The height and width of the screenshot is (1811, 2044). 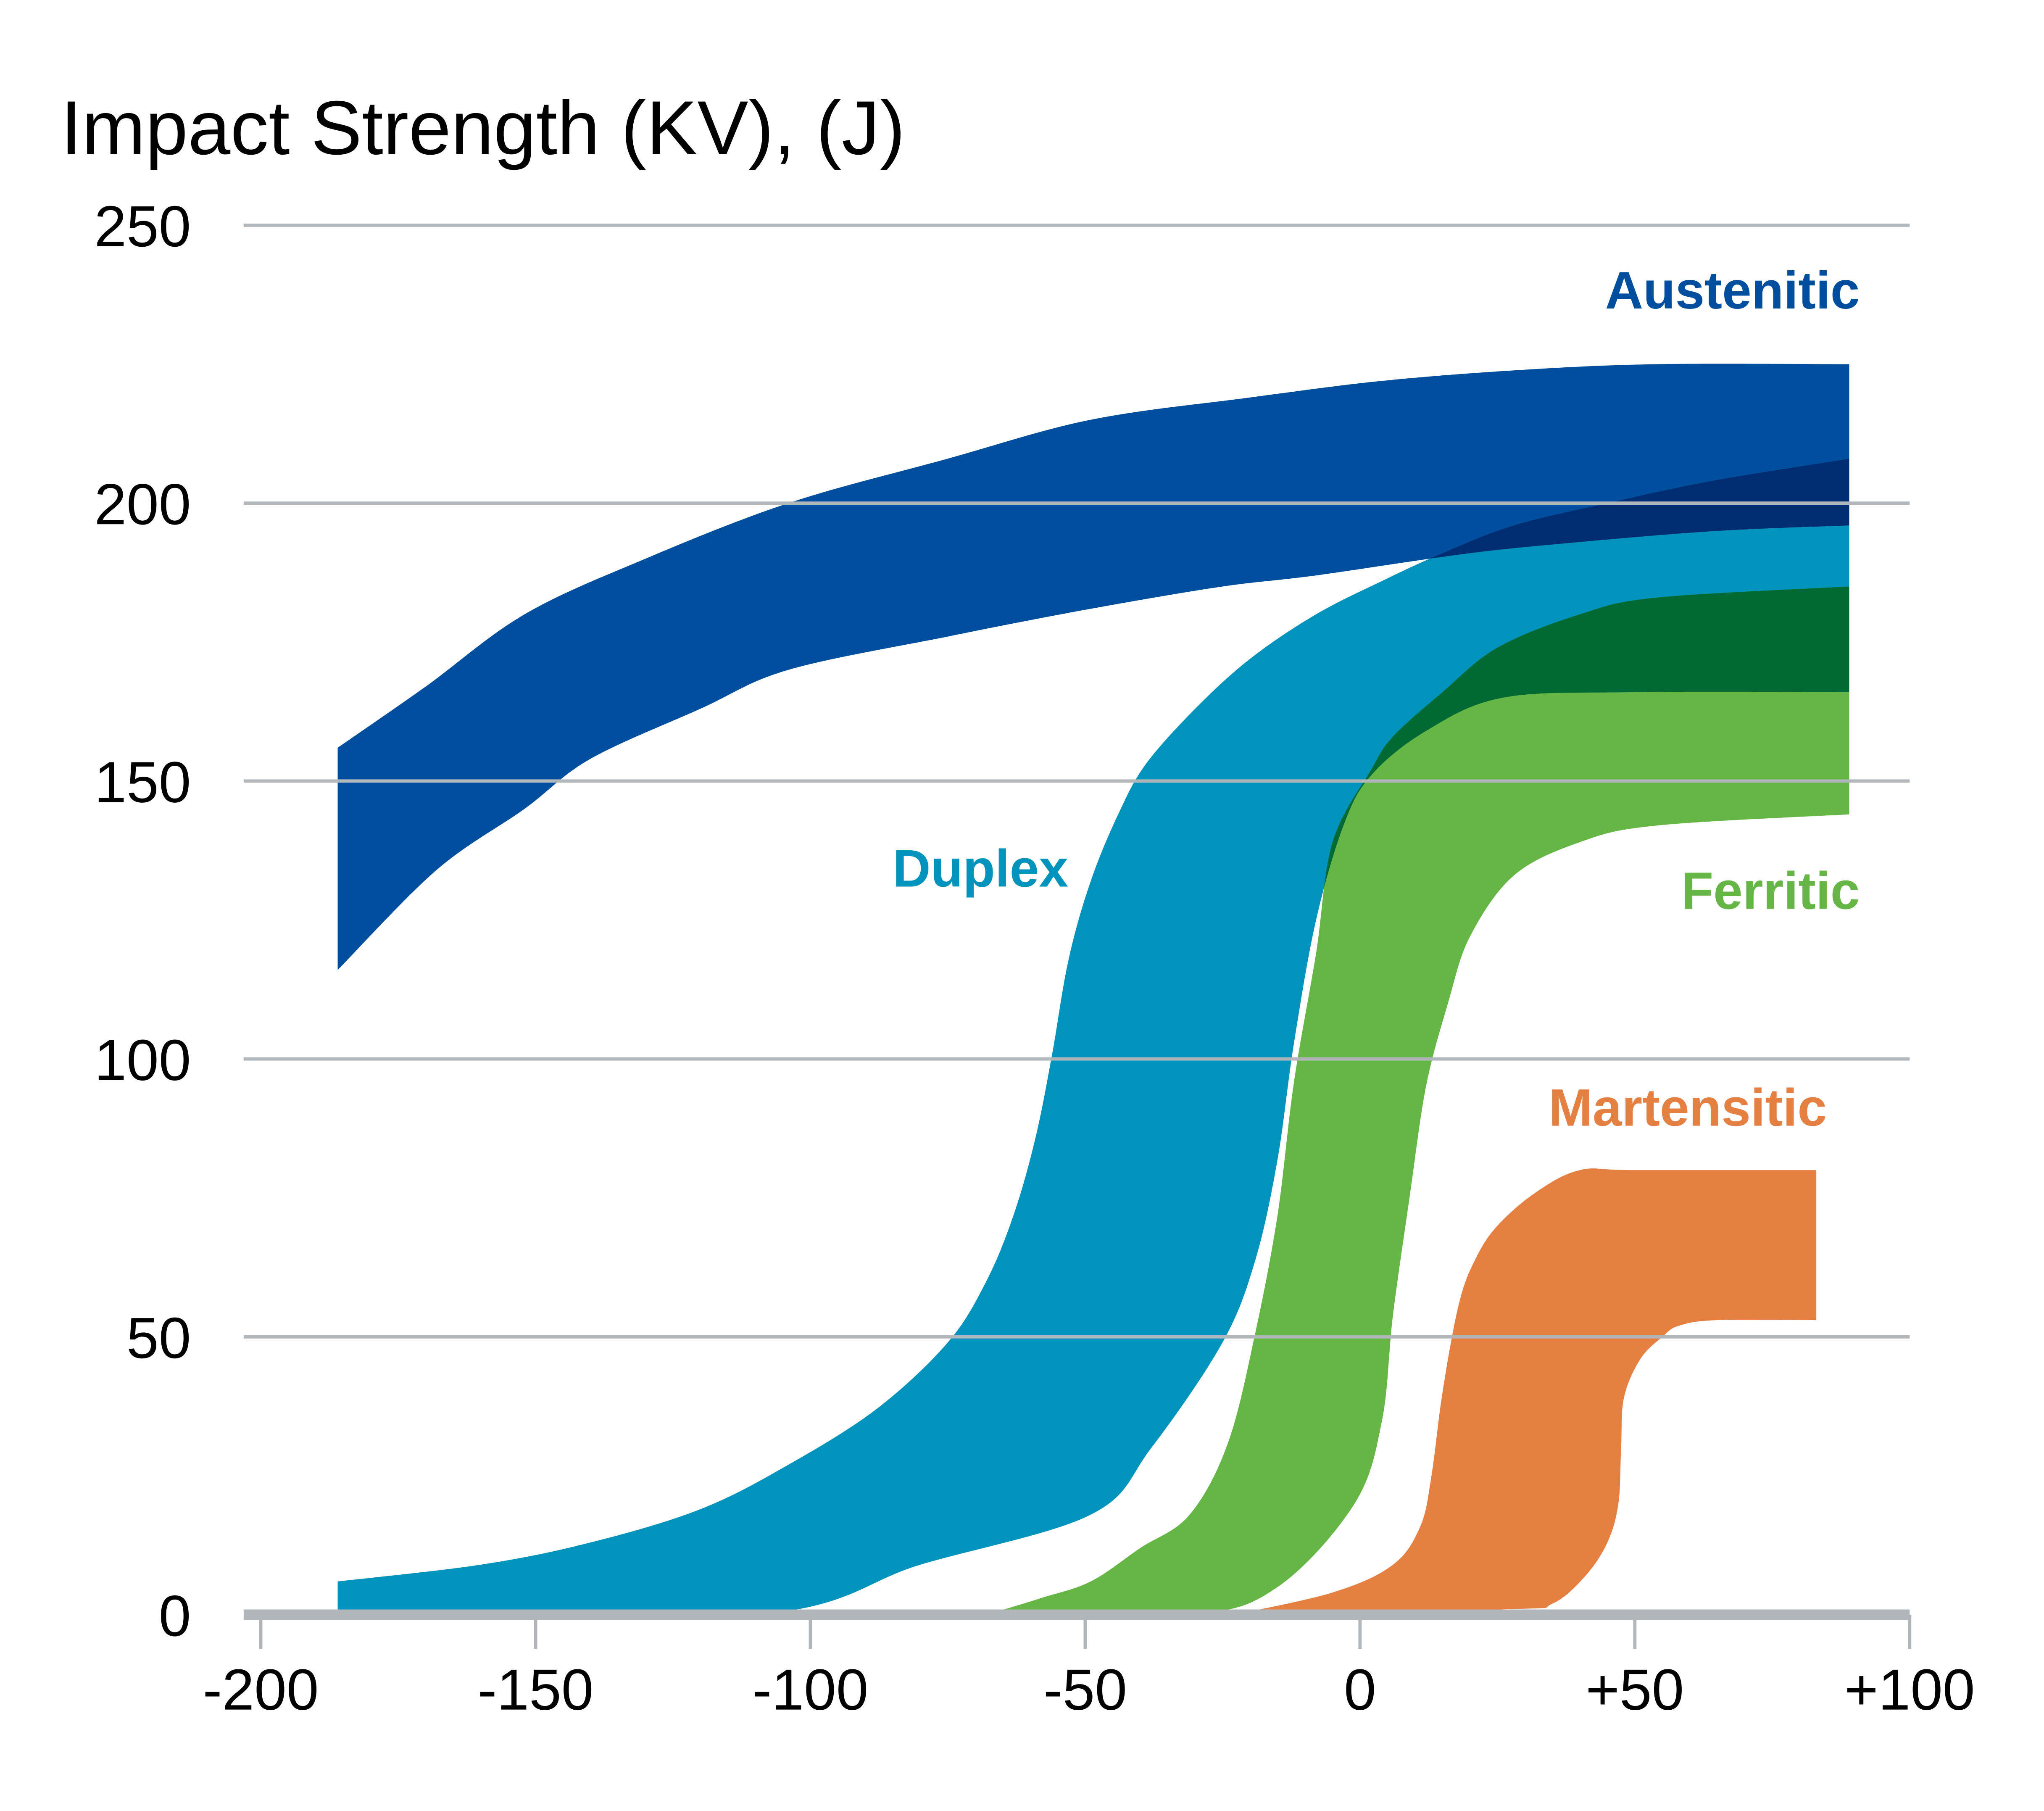 What do you see at coordinates (1360, 1690) in the screenshot?
I see `x-tick-label: 0` at bounding box center [1360, 1690].